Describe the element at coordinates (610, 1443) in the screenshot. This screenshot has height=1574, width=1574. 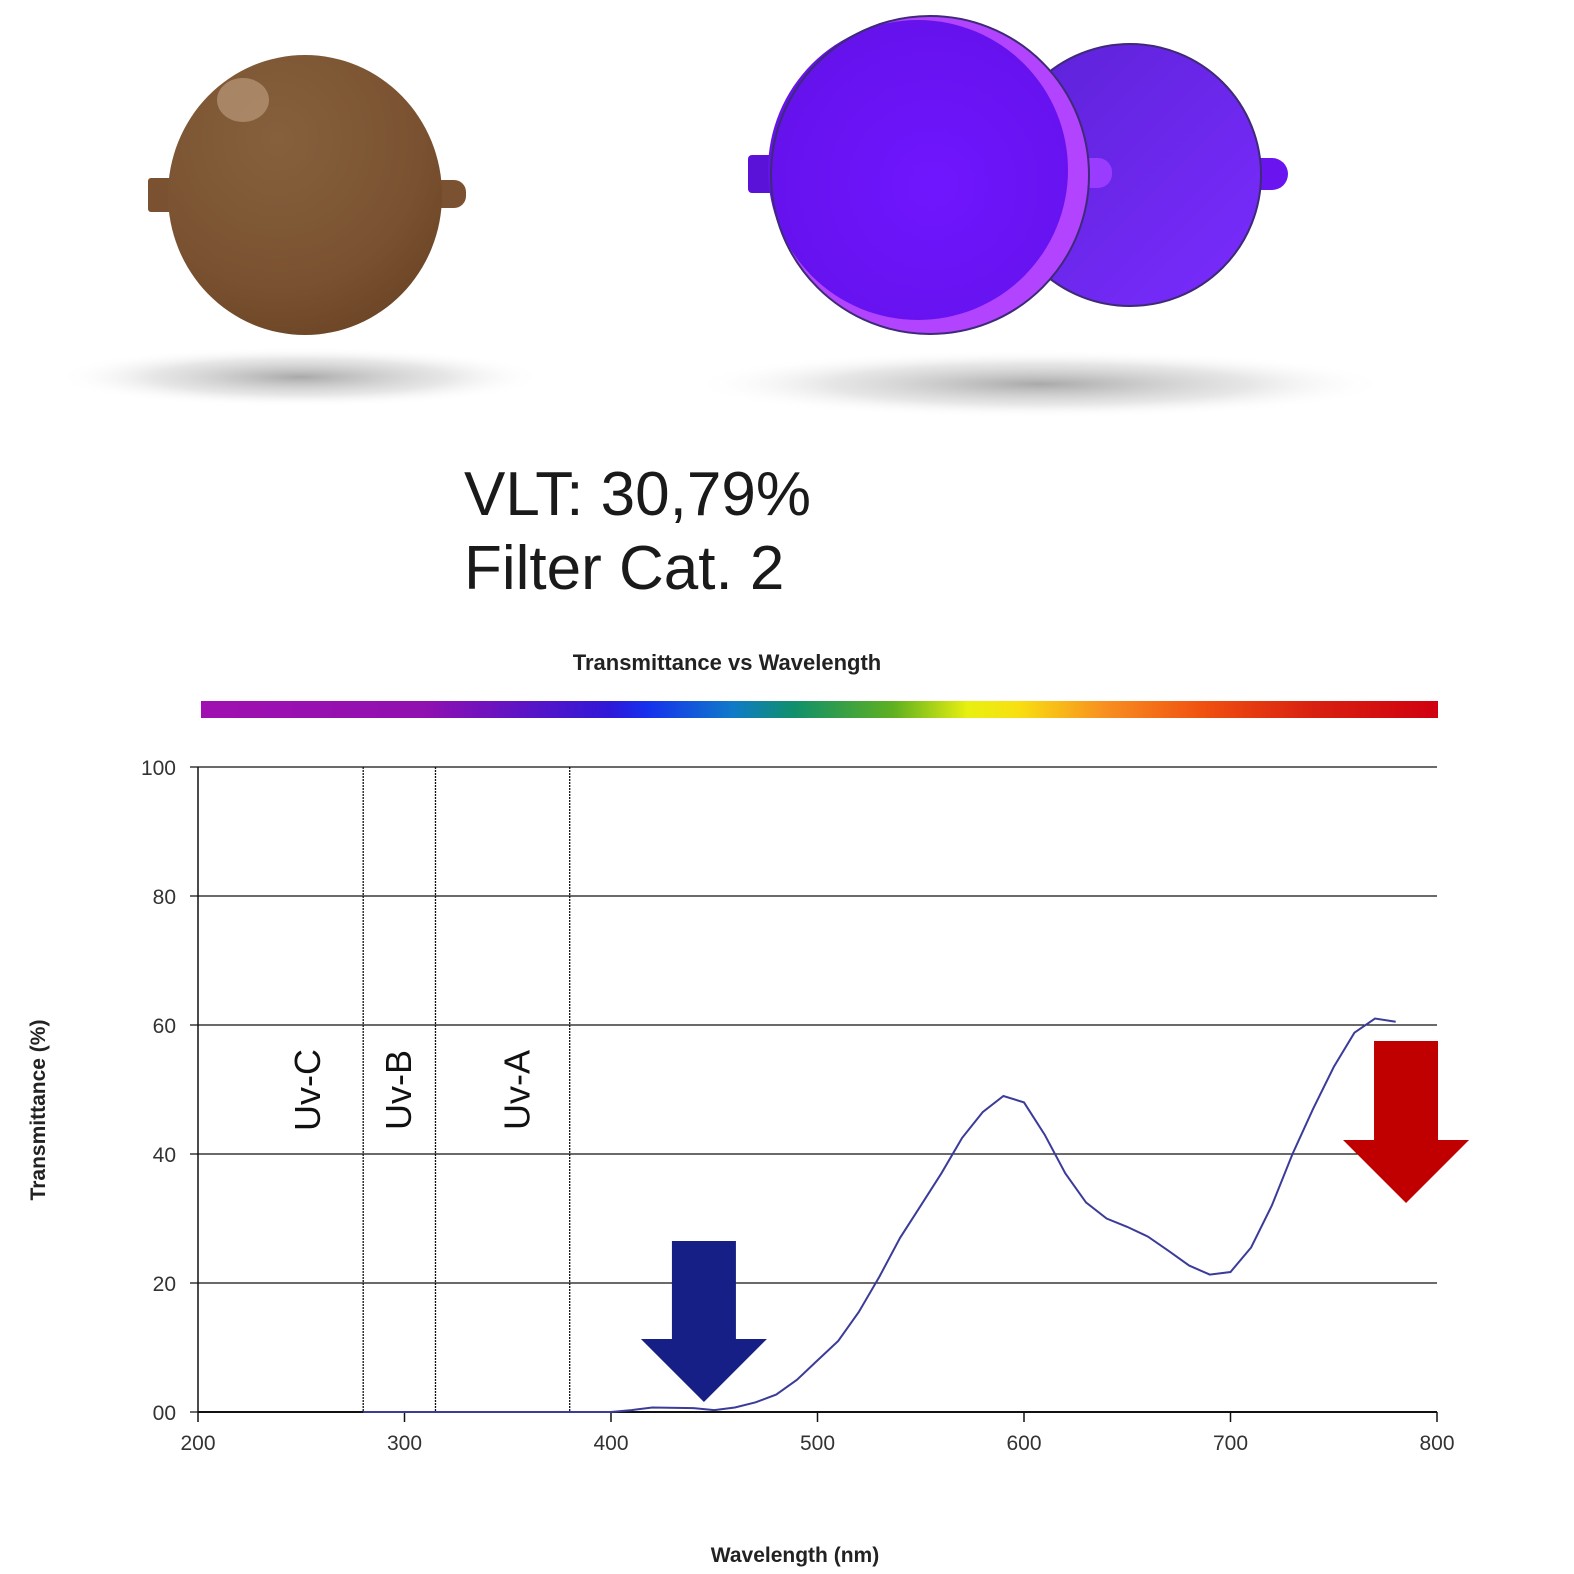
I see `x-tick-label: 400` at that location.